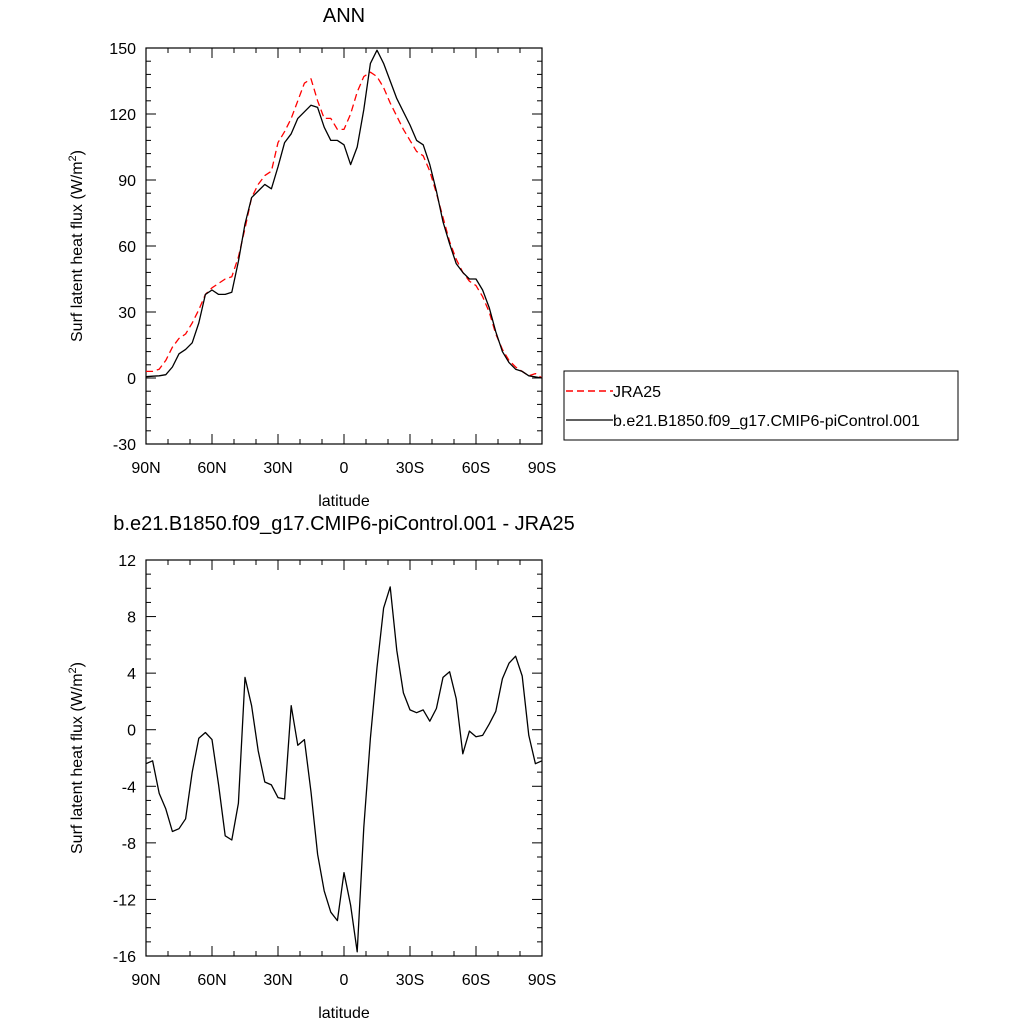 The image size is (1024, 1029). Describe the element at coordinates (77, 251) in the screenshot. I see `top-y-axis-label-main: Surf latent heat flux (W/m` at that location.